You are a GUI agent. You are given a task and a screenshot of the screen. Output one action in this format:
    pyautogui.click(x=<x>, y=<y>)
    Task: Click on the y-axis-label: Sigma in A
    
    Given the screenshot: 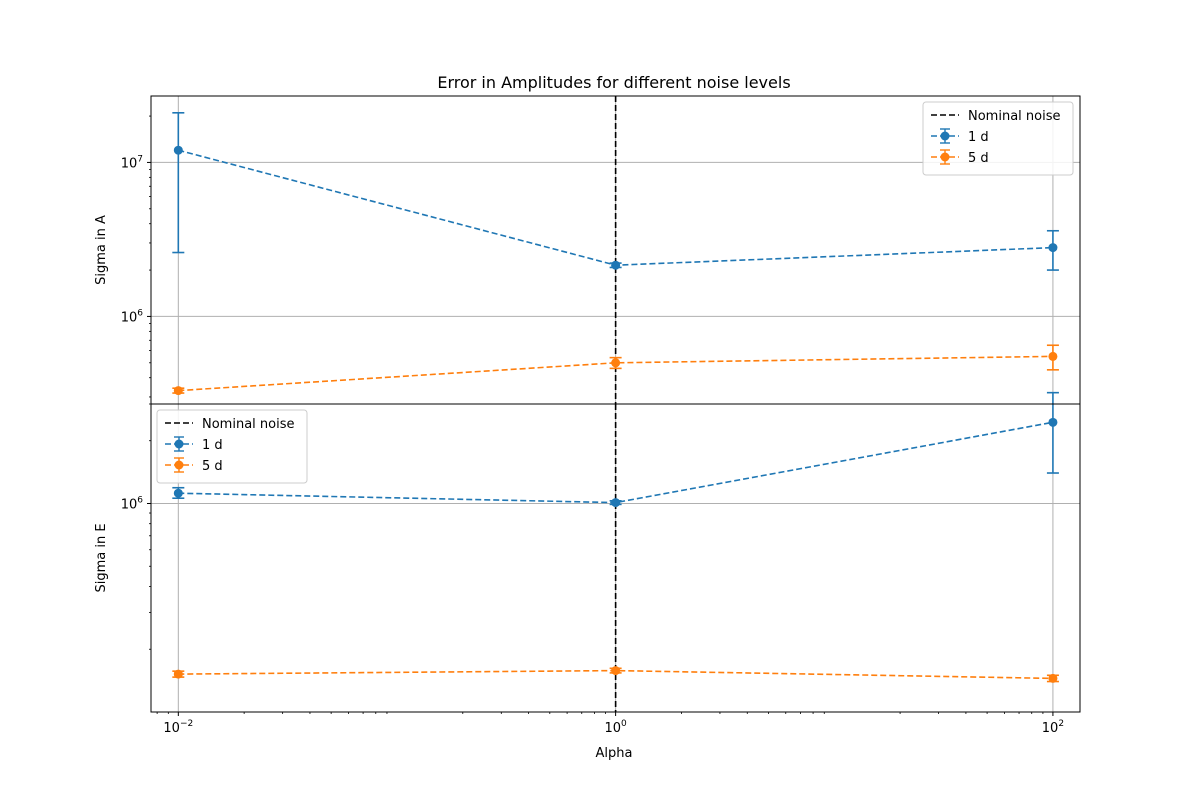 What is the action you would take?
    pyautogui.click(x=101, y=250)
    